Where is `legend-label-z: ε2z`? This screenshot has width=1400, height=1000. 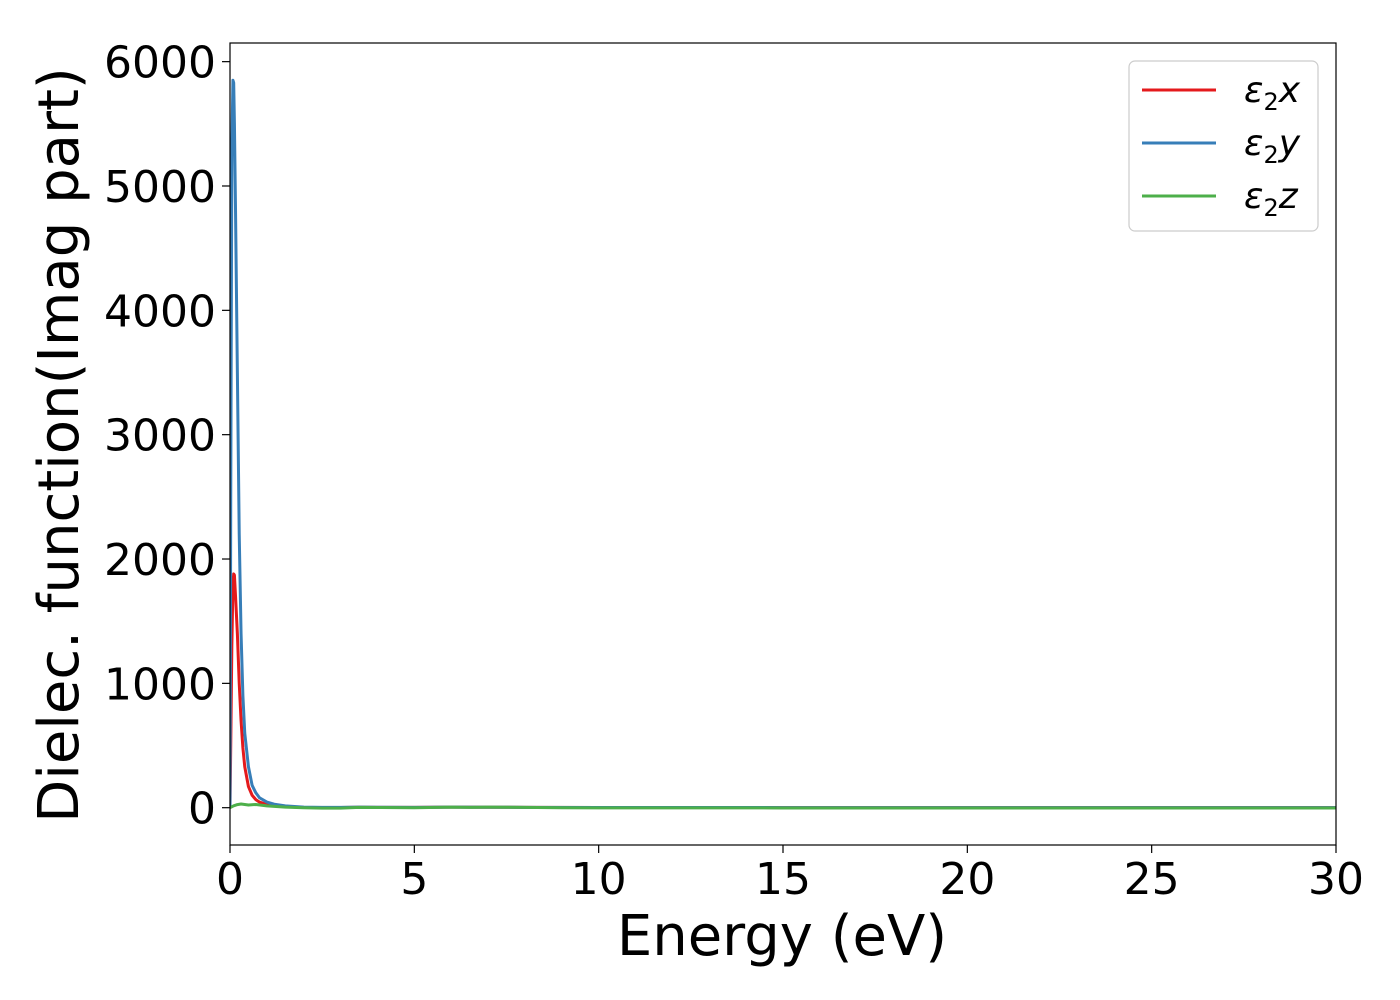 legend-label-z: ε2z is located at coordinates (1271, 199).